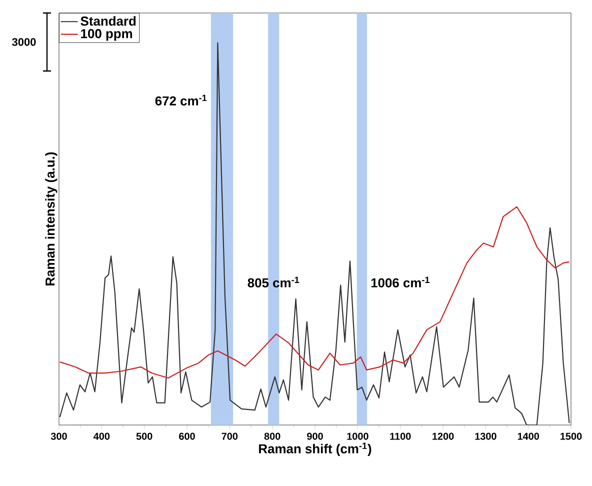  What do you see at coordinates (102, 436) in the screenshot?
I see `x-tick-label: 400` at bounding box center [102, 436].